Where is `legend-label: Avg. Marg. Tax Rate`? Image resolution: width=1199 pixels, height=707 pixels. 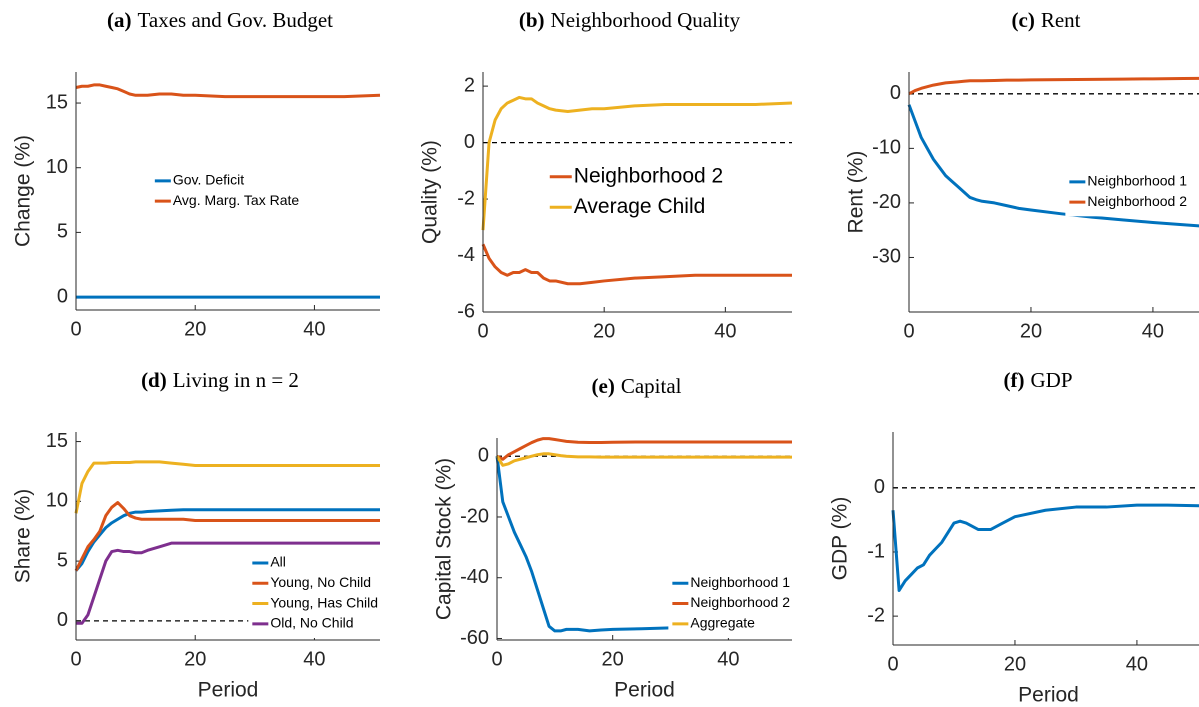 legend-label: Avg. Marg. Tax Rate is located at coordinates (236, 200).